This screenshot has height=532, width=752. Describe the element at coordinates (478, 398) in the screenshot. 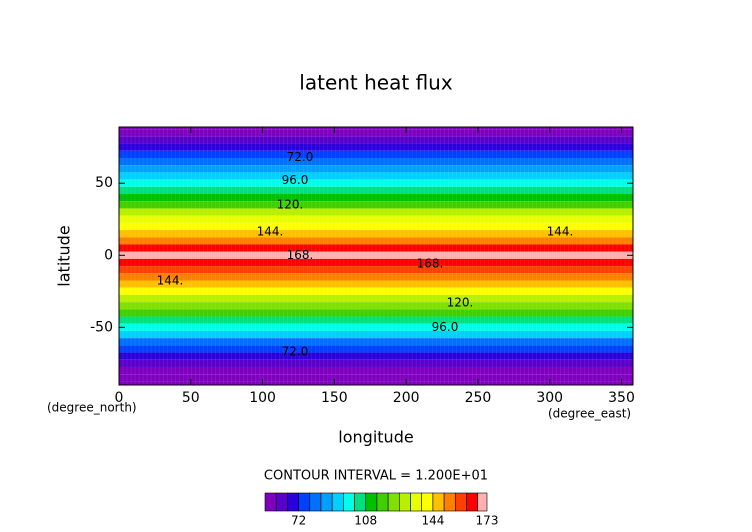

I see `x-tick-label: 250` at that location.